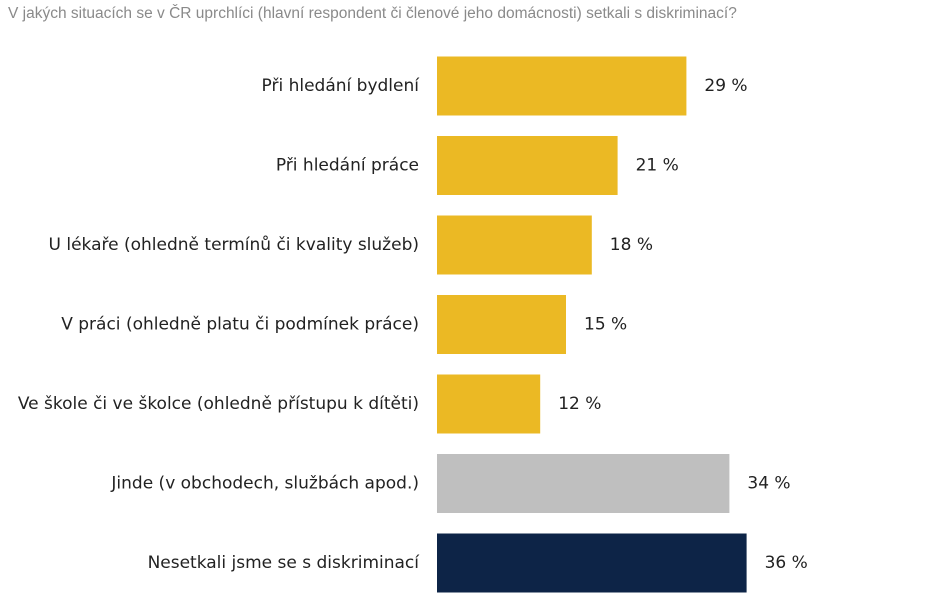 Image resolution: width=925 pixels, height=596 pixels. What do you see at coordinates (284, 563) in the screenshot?
I see `category-label-7: Nesetkali jsme se s diskriminací` at bounding box center [284, 563].